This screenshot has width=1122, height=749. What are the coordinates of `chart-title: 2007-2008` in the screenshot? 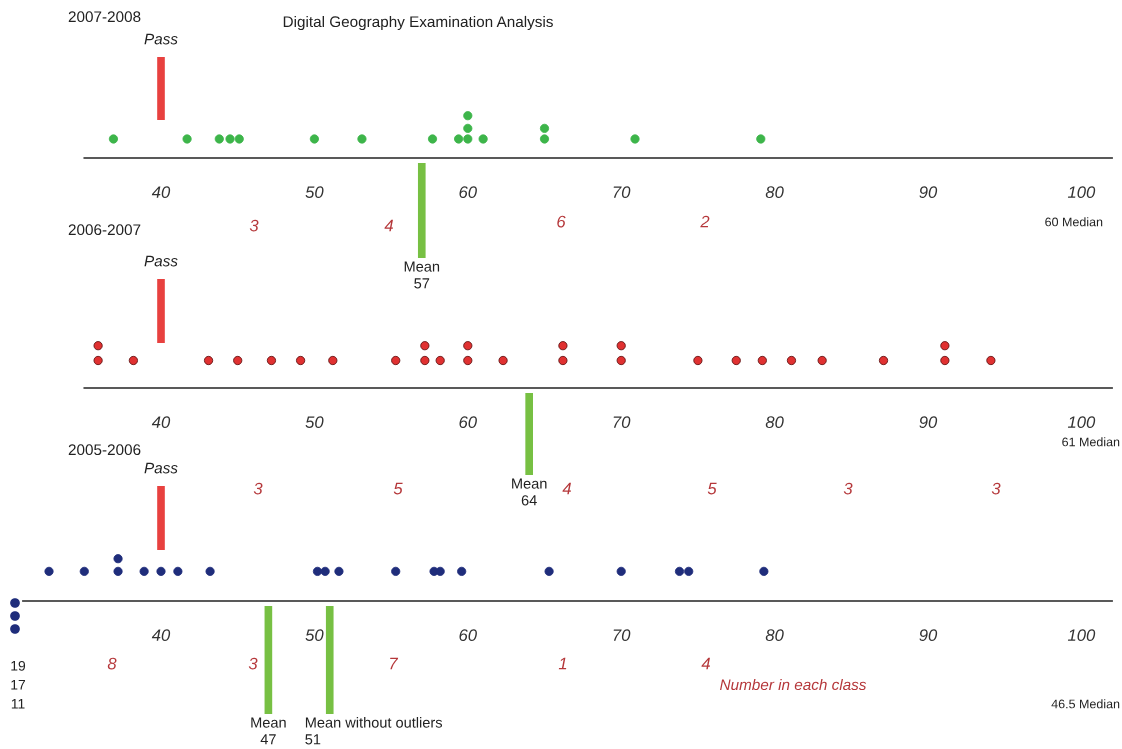 It's located at (104, 17).